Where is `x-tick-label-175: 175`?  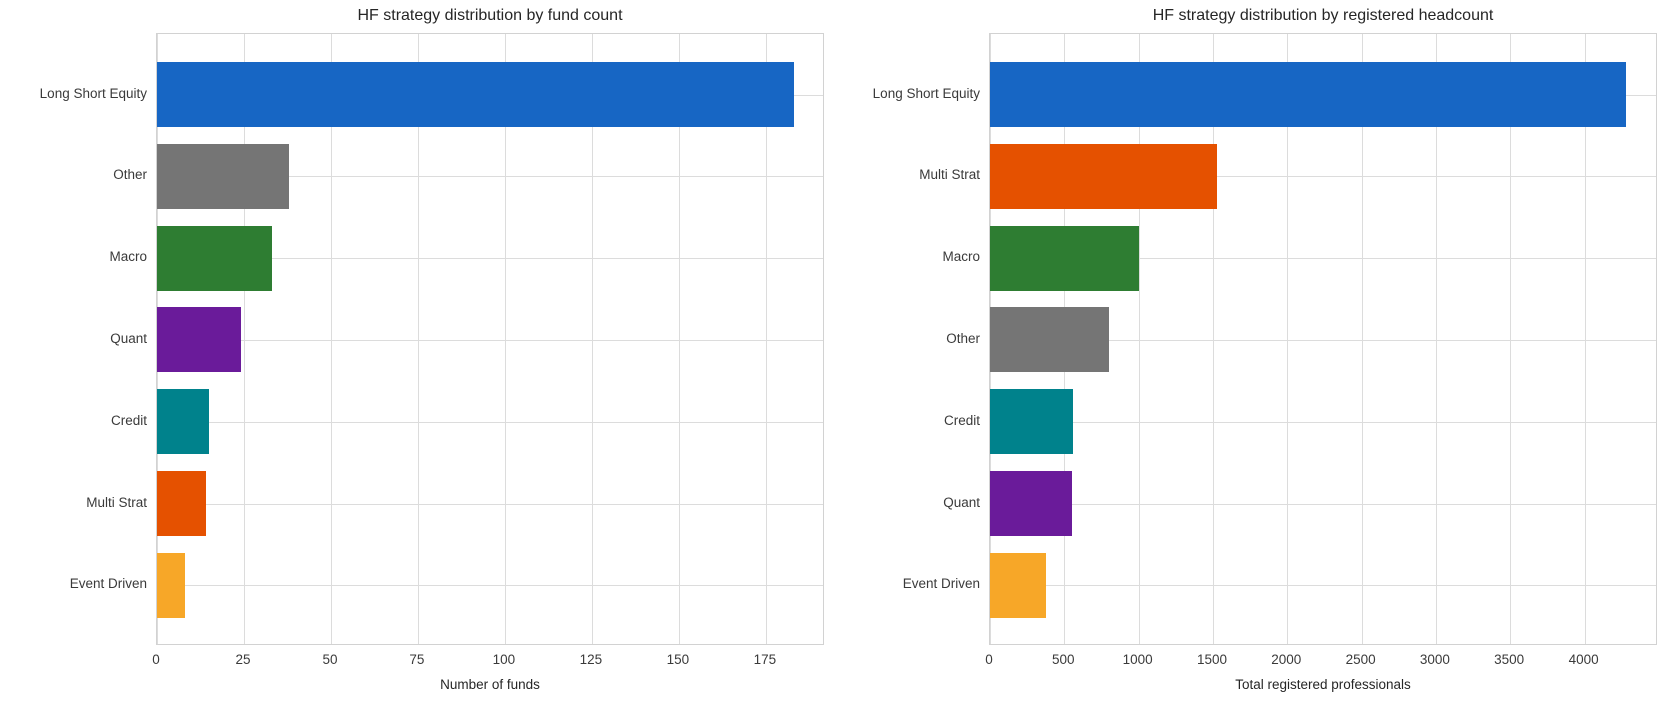 x-tick-label-175: 175 is located at coordinates (765, 659).